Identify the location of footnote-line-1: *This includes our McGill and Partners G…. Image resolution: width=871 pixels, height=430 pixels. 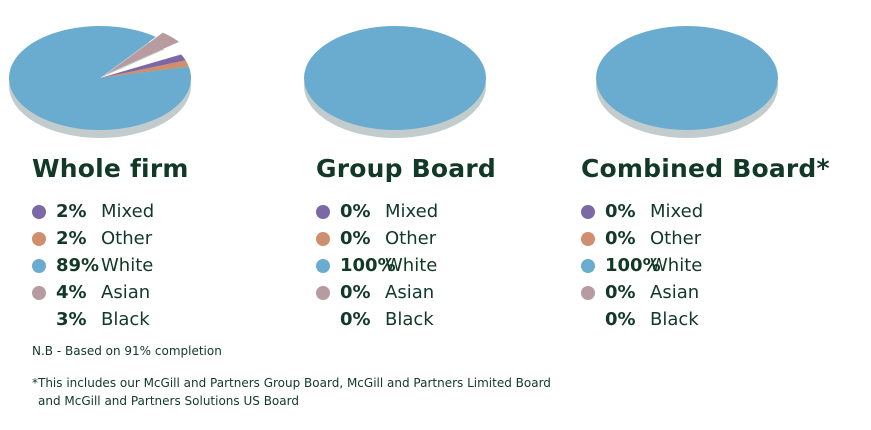
(291, 383).